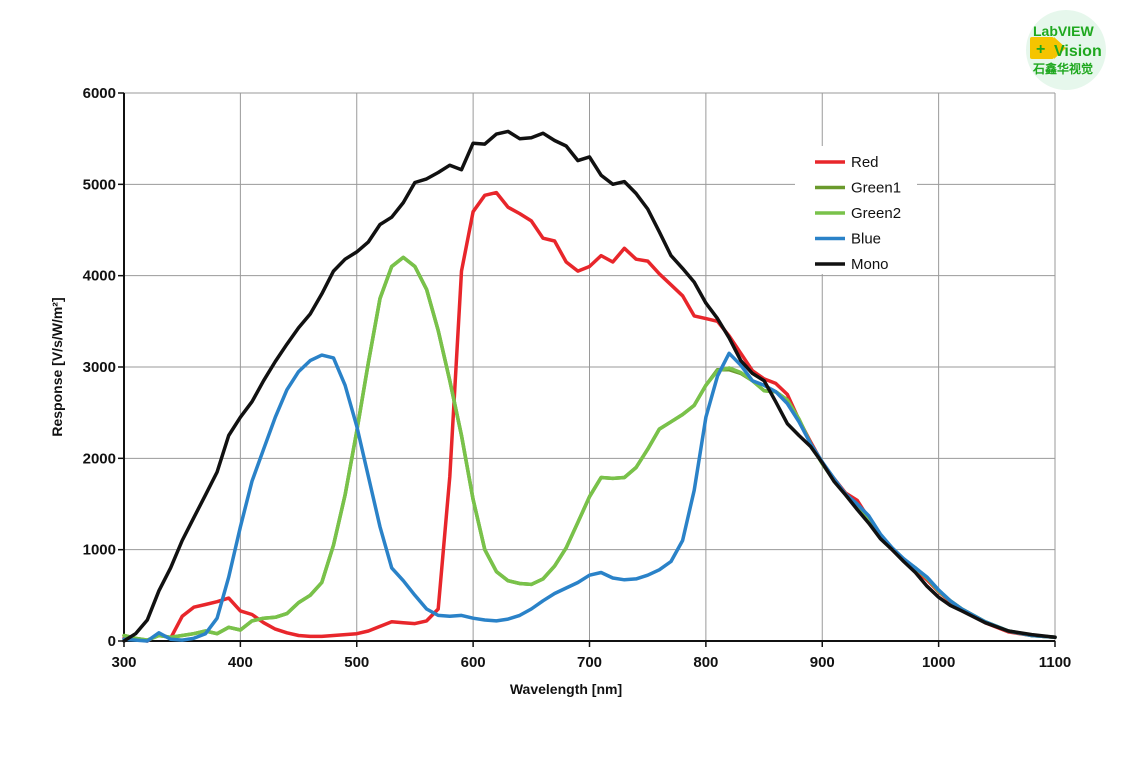 This screenshot has width=1121, height=767. I want to click on x-tick-label-600: 600, so click(473, 662).